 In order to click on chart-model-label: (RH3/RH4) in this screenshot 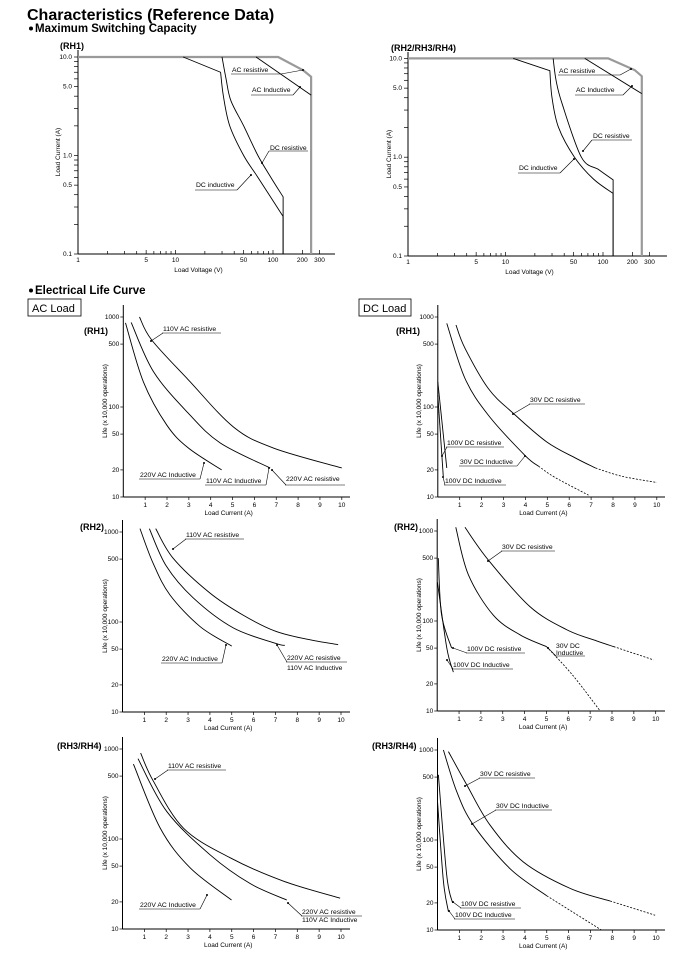, I will do `click(394, 746)`.